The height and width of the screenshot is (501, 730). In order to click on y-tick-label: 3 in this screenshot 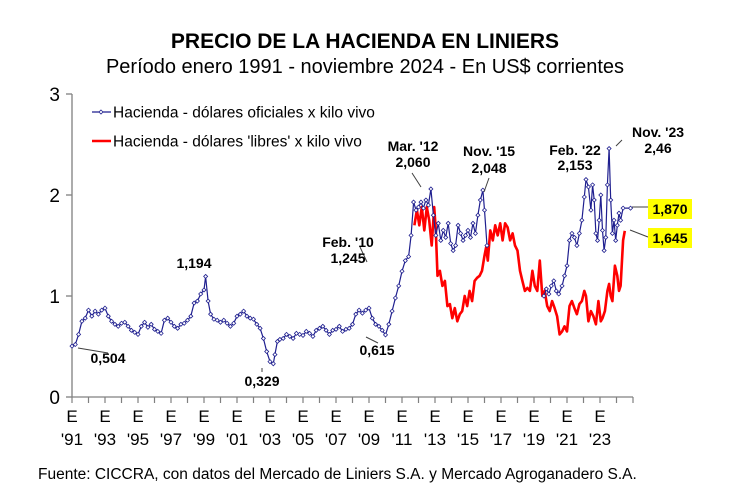, I will do `click(54, 95)`.